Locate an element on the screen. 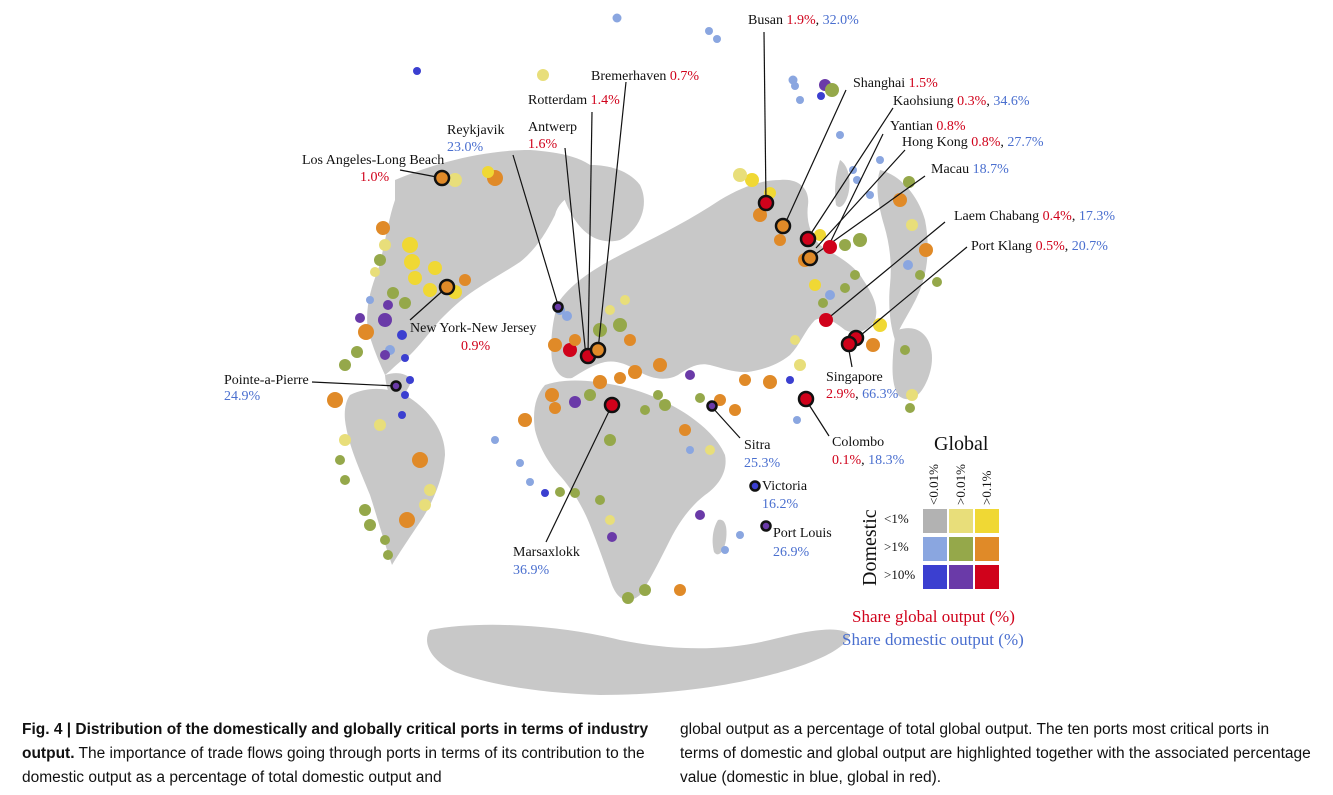 The height and width of the screenshot is (795, 1333). legend-global-title: Global is located at coordinates (961, 444).